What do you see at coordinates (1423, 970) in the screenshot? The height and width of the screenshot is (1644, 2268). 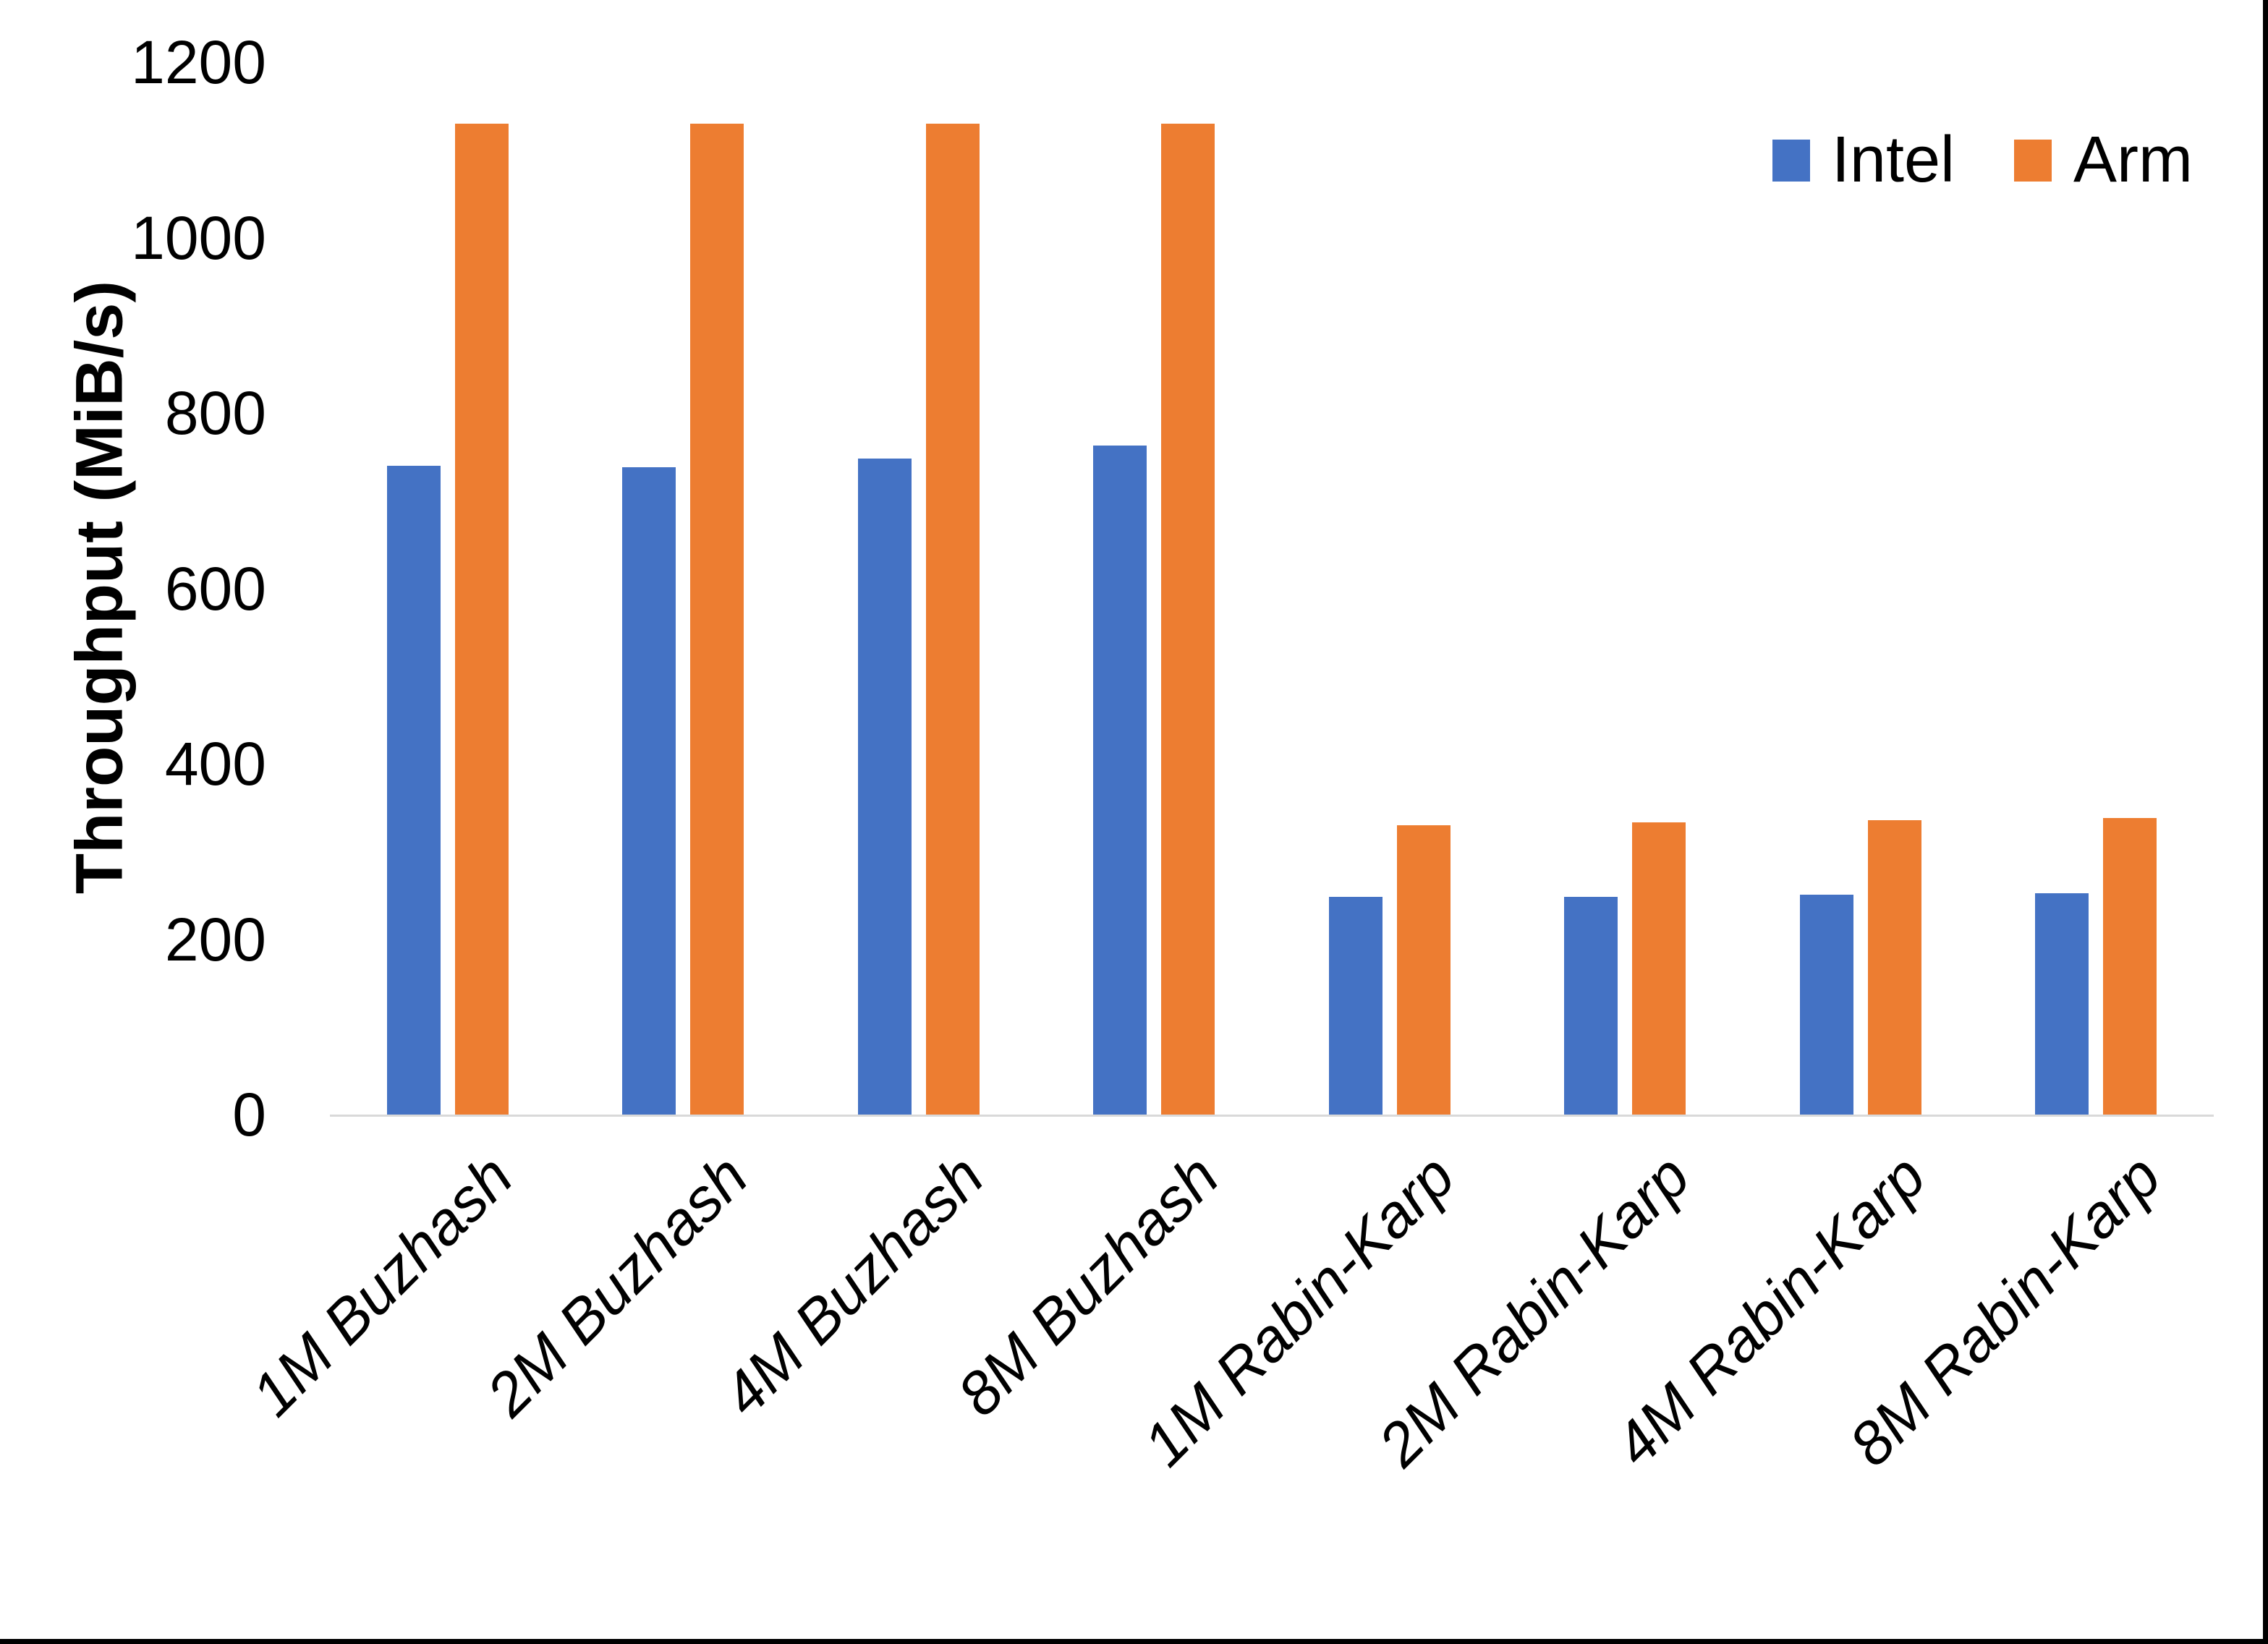 I see `bar-arm-1m-rabin-karp` at bounding box center [1423, 970].